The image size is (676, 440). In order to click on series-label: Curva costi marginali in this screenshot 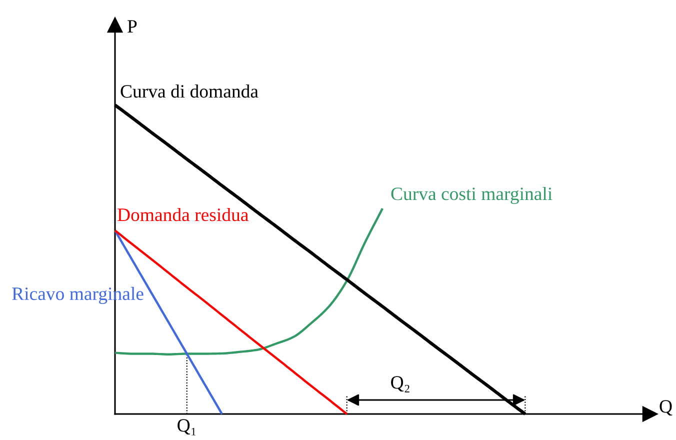, I will do `click(471, 195)`.